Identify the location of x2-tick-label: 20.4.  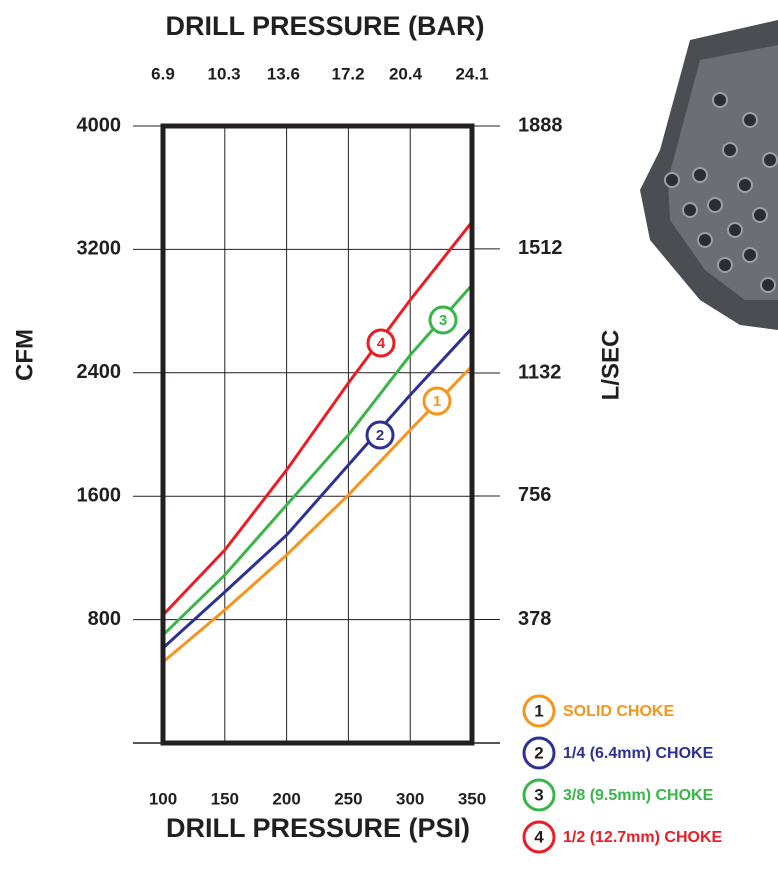
(406, 73).